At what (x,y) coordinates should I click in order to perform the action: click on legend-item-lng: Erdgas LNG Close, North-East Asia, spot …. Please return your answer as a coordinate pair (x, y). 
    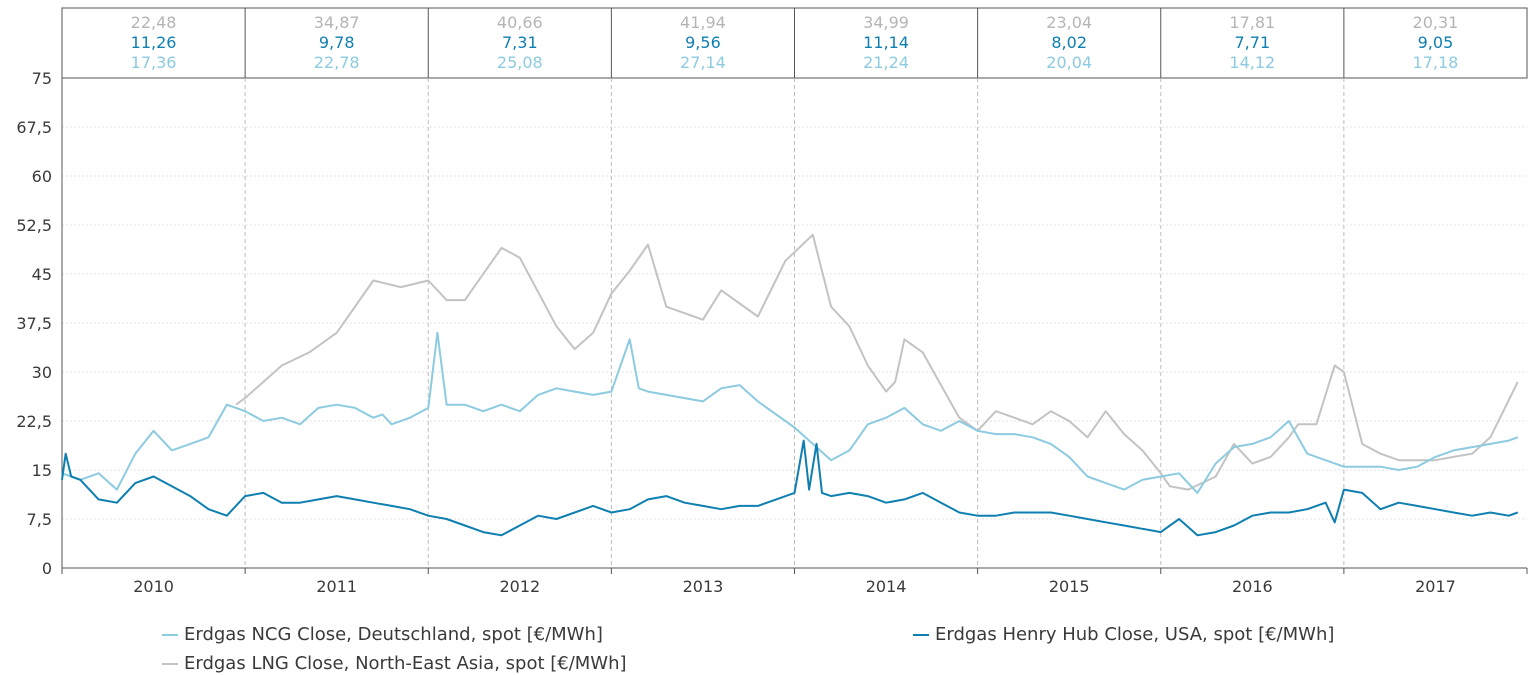
    Looking at the image, I should click on (394, 663).